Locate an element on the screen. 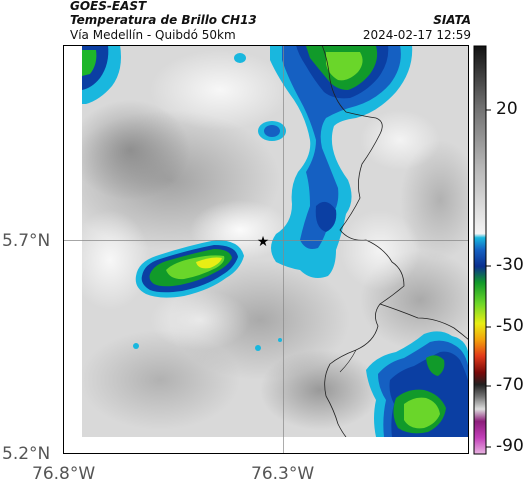  lat-tick-label: 5.7°N is located at coordinates (26, 241).